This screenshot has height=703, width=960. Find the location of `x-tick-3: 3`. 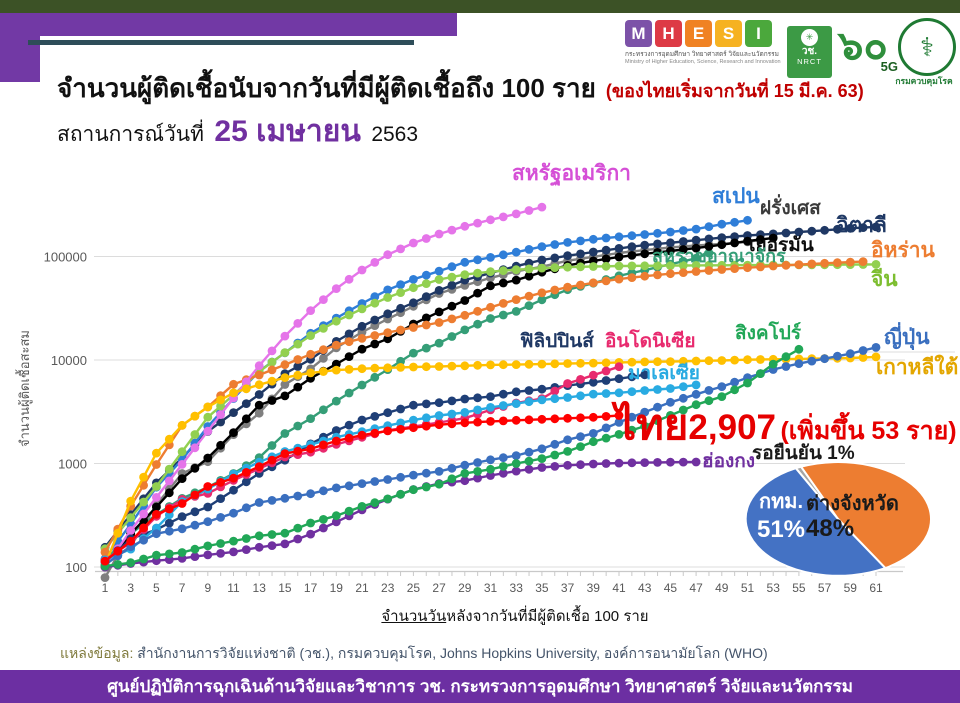

x-tick-3: 3 is located at coordinates (130, 588).